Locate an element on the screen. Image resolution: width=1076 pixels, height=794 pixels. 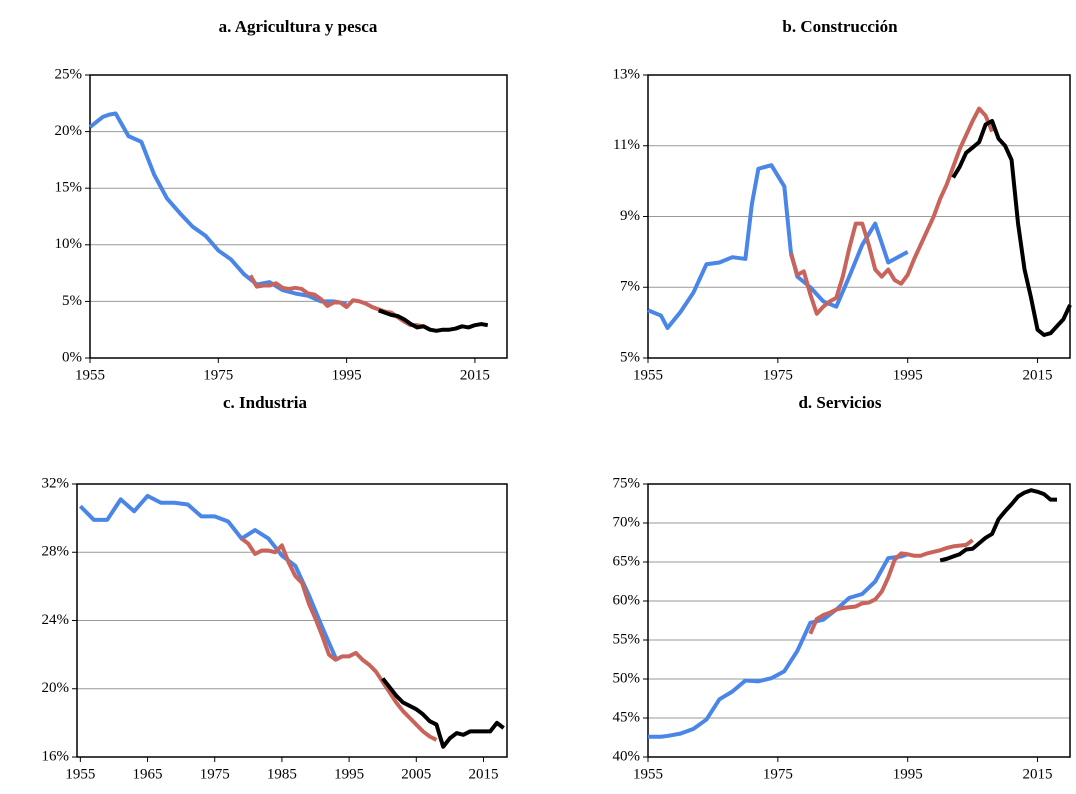
y-tick-label: 28% is located at coordinates (56, 552).